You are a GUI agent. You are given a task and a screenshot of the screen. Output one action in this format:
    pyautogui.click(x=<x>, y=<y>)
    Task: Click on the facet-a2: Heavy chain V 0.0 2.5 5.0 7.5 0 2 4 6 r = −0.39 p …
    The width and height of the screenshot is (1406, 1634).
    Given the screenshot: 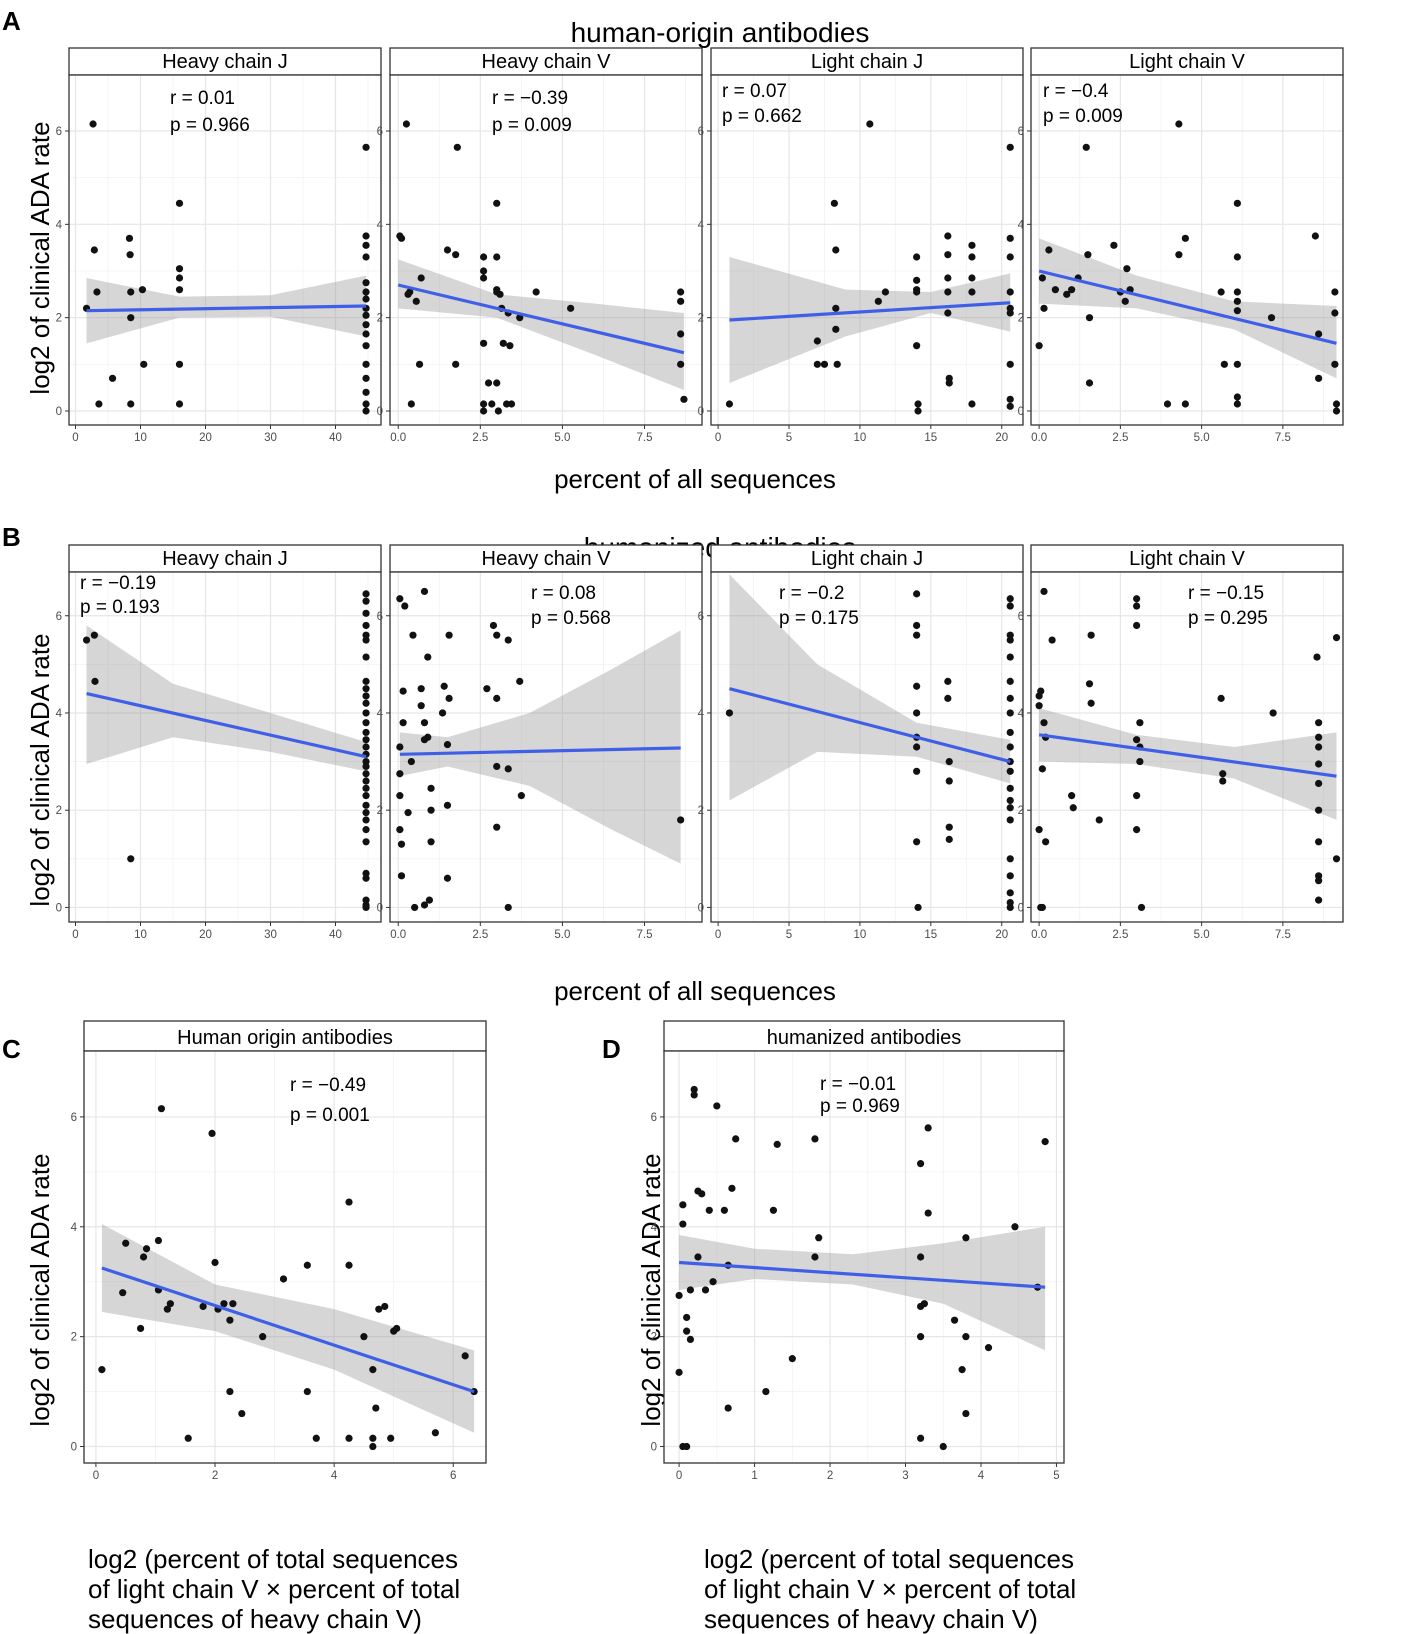 What is the action you would take?
    pyautogui.click(x=540, y=245)
    